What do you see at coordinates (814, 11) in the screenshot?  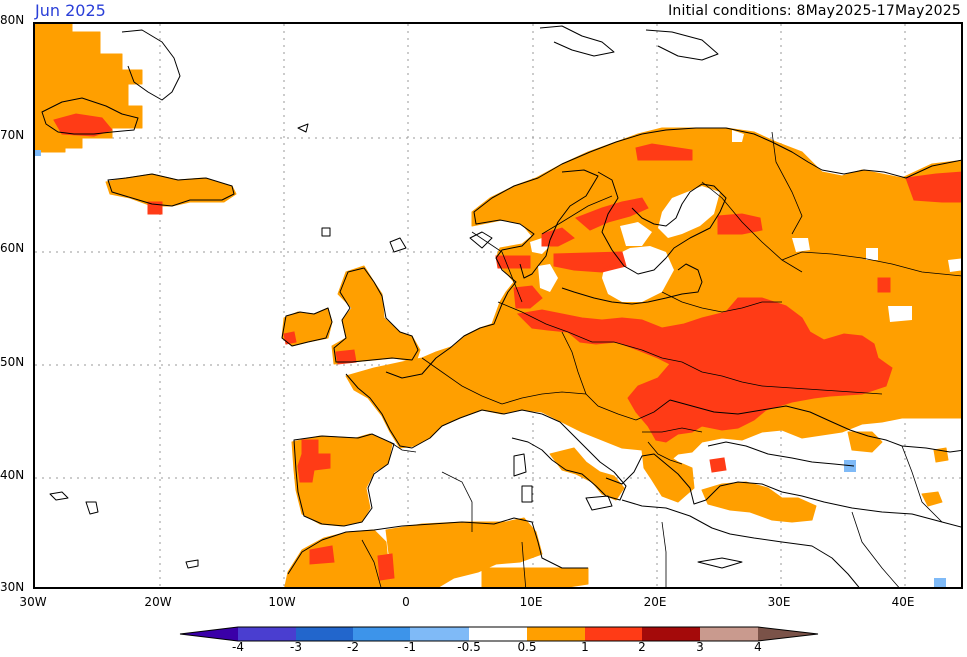 I see `initial-conditions-label: Initial conditions: 8May2025-17May2025` at bounding box center [814, 11].